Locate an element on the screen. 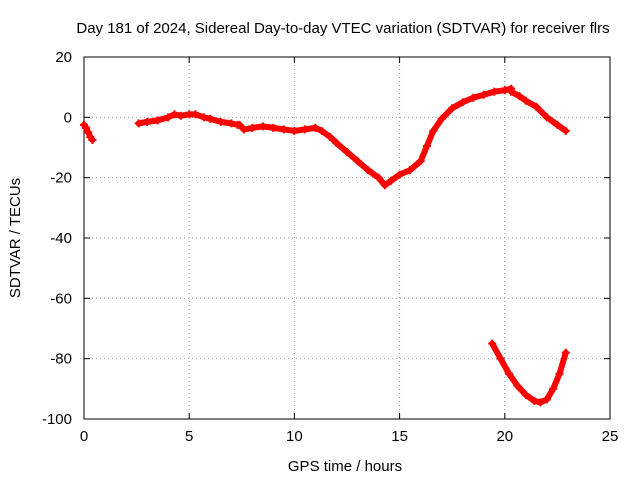 This screenshot has width=640, height=480. y-tick-label: -60 is located at coordinates (61, 298).